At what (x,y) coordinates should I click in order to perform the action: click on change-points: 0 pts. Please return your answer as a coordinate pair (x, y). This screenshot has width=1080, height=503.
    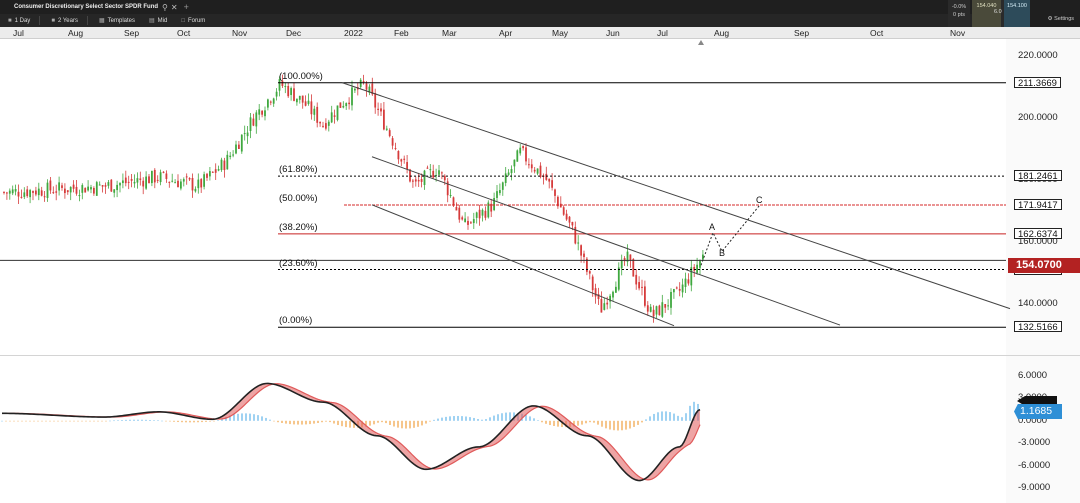
    Looking at the image, I should click on (959, 15).